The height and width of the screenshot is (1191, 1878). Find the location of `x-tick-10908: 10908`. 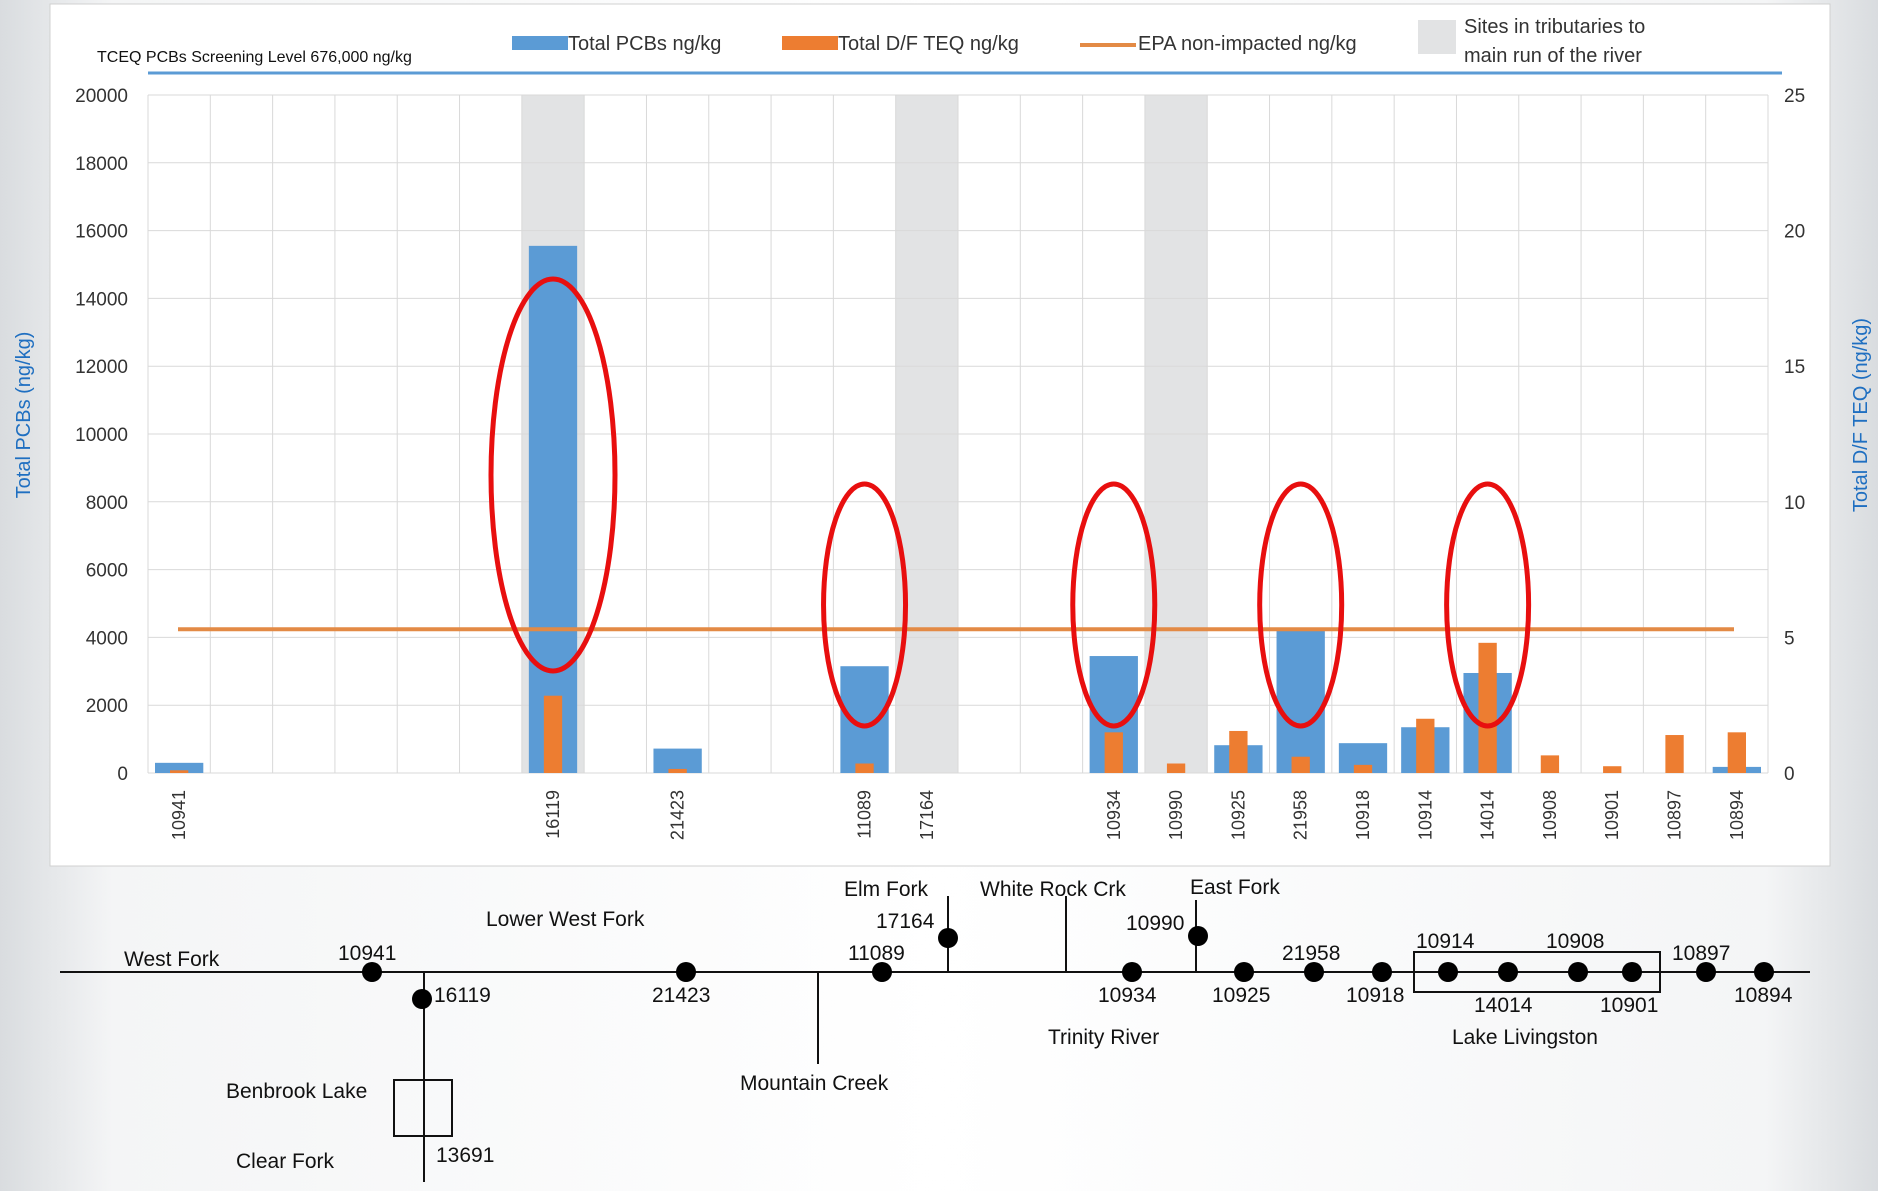

x-tick-10908: 10908 is located at coordinates (1550, 815).